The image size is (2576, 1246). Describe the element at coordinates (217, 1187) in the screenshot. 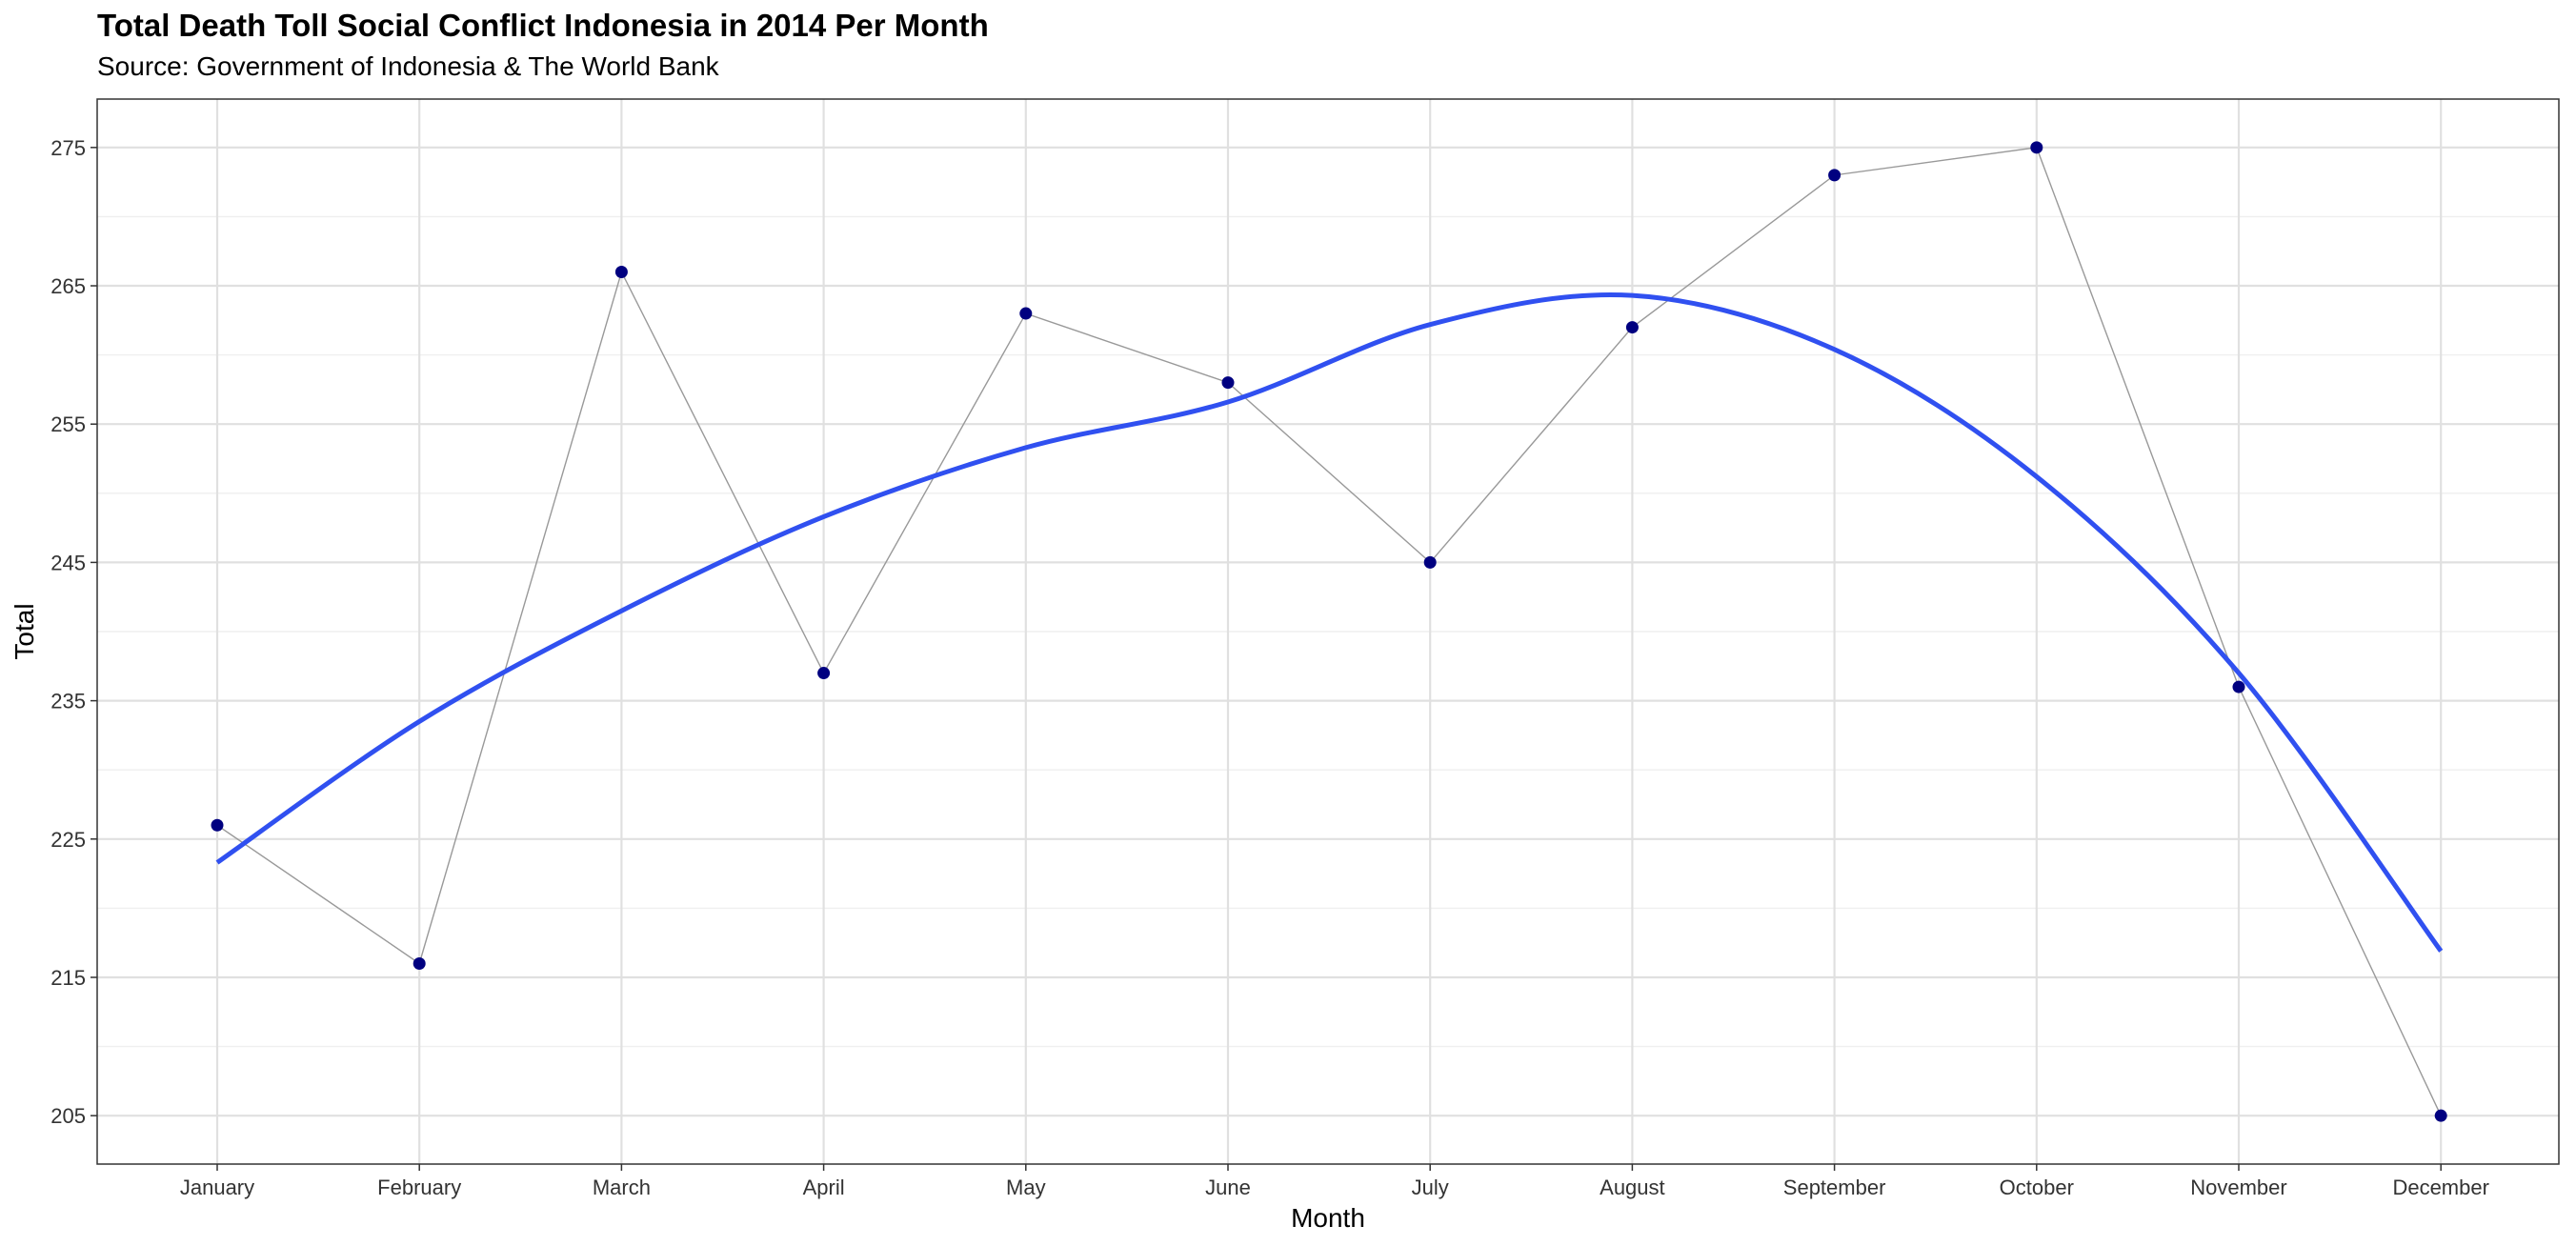

I see `x-tick-label: January` at that location.